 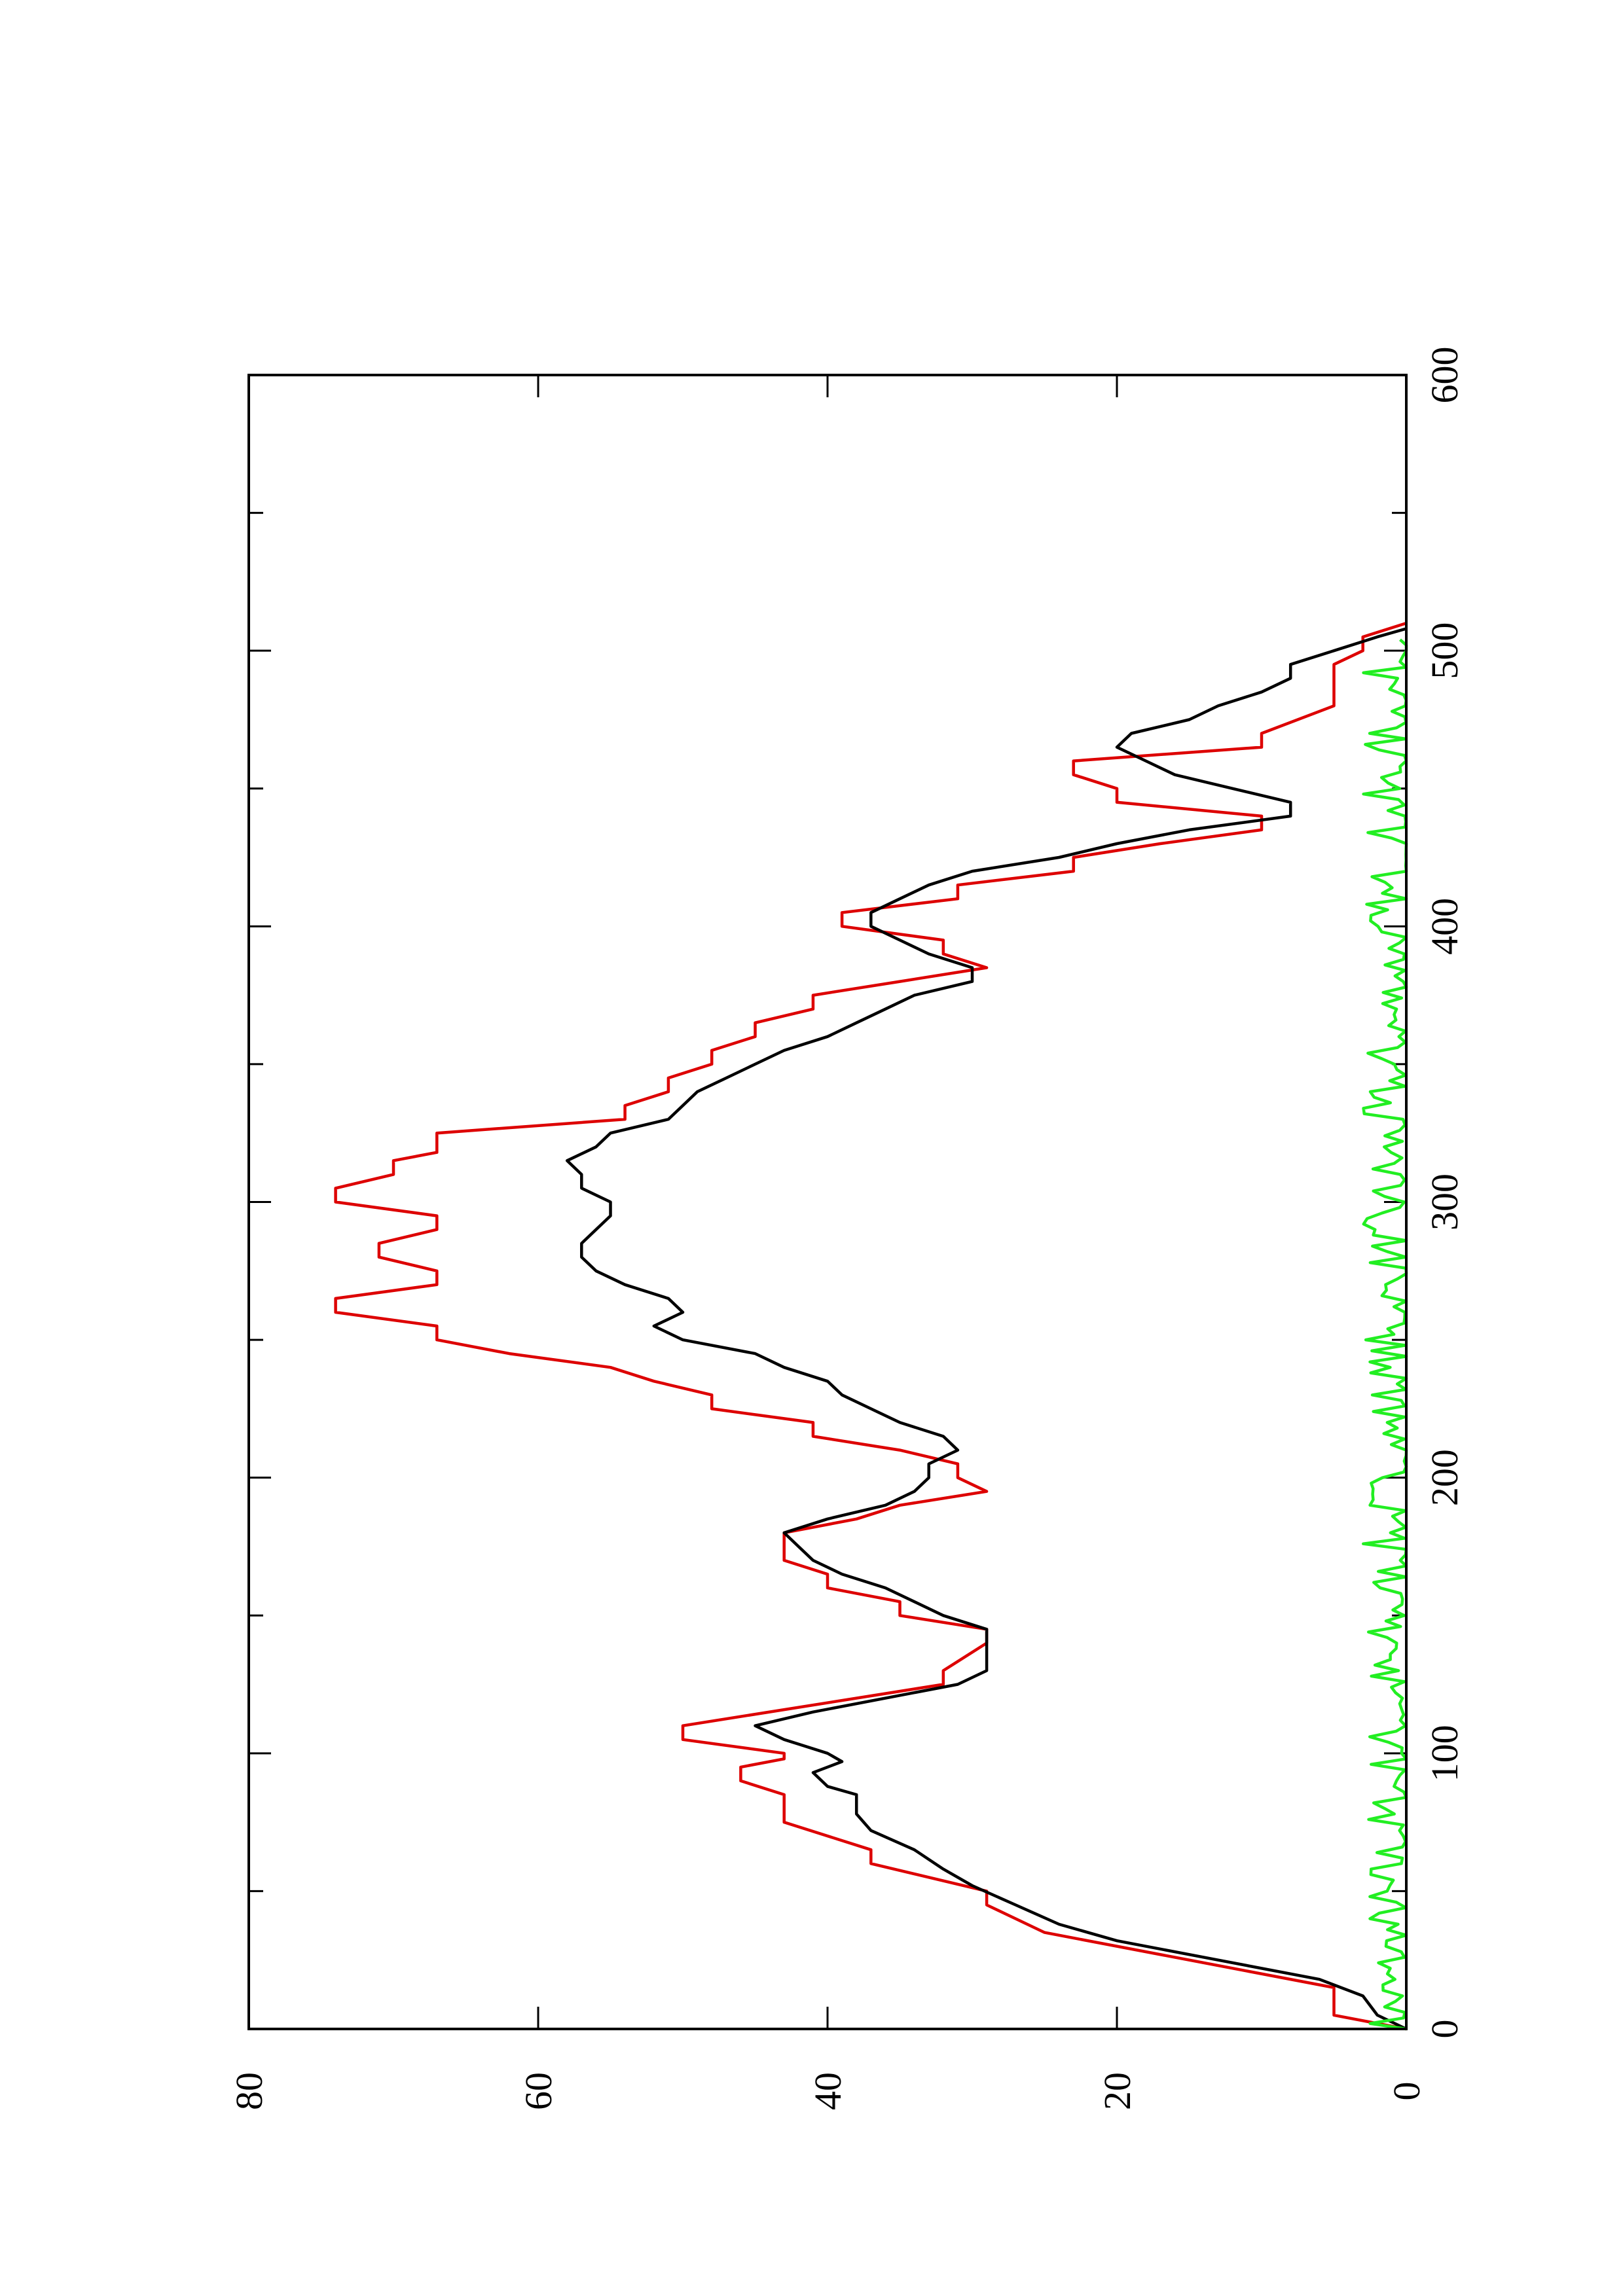 I want to click on x-tick-label: 400, so click(x=1444, y=926).